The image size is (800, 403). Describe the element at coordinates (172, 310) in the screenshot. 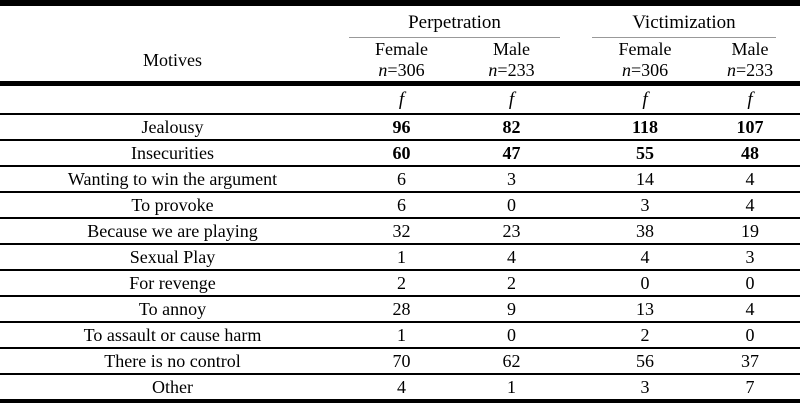

I see `motive-label: To annoy` at that location.